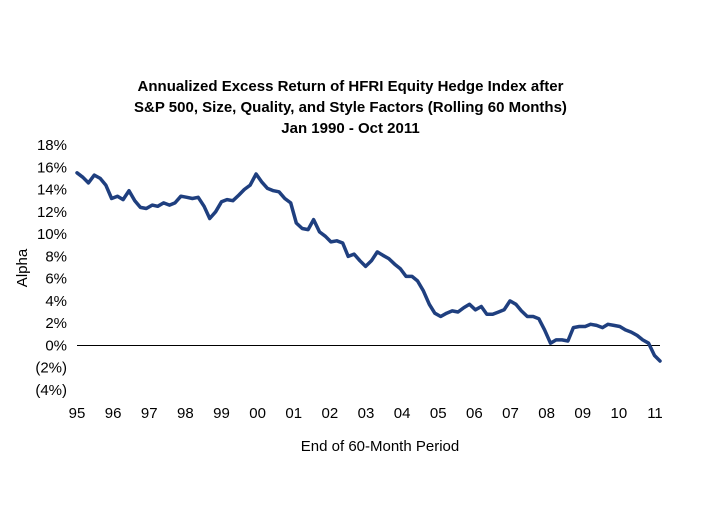 The image size is (701, 525). I want to click on y-tick-label: 10%, so click(52, 234).